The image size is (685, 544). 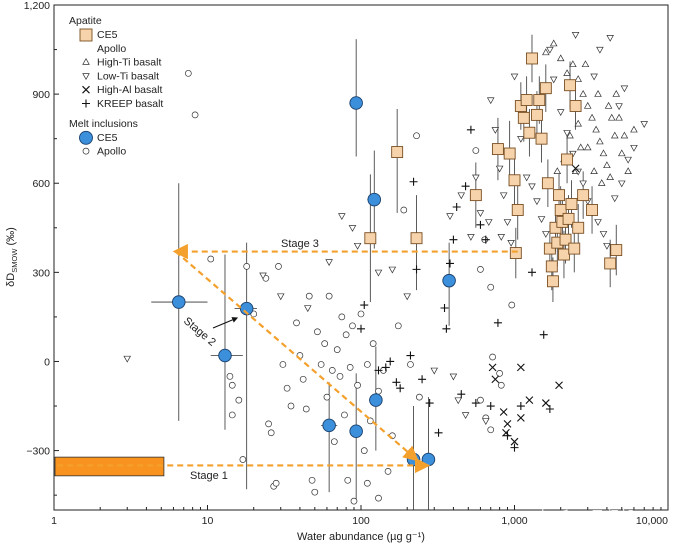 What do you see at coordinates (129, 63) in the screenshot?
I see `legend-item-label: High-Ti basalt` at bounding box center [129, 63].